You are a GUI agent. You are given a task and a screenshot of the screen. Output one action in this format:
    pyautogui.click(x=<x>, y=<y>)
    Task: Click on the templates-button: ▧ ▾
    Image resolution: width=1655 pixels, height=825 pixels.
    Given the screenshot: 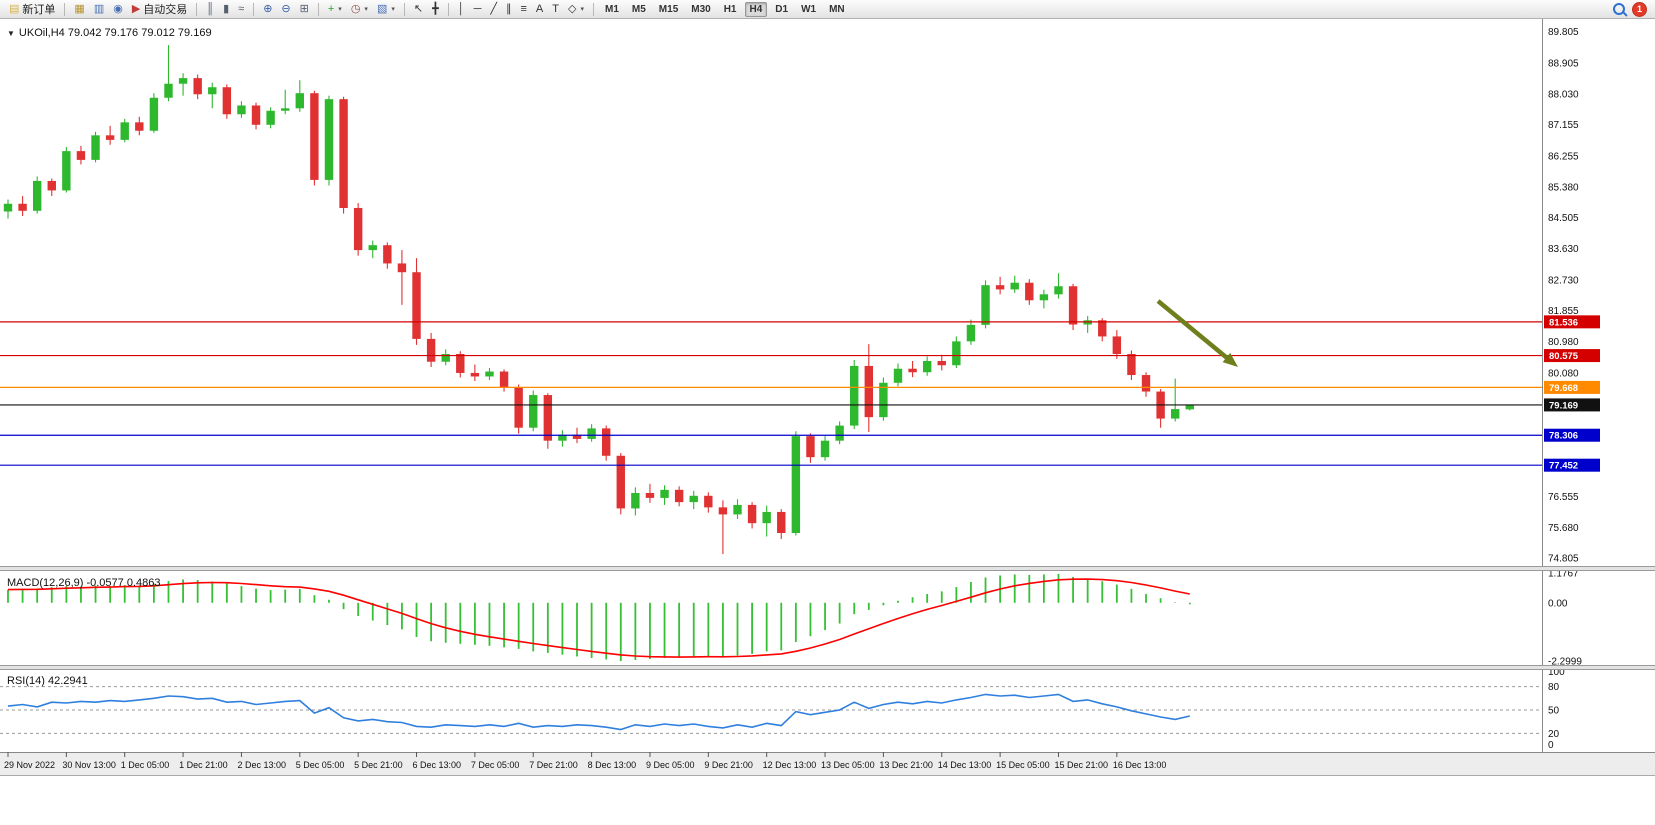 What is the action you would take?
    pyautogui.click(x=386, y=9)
    